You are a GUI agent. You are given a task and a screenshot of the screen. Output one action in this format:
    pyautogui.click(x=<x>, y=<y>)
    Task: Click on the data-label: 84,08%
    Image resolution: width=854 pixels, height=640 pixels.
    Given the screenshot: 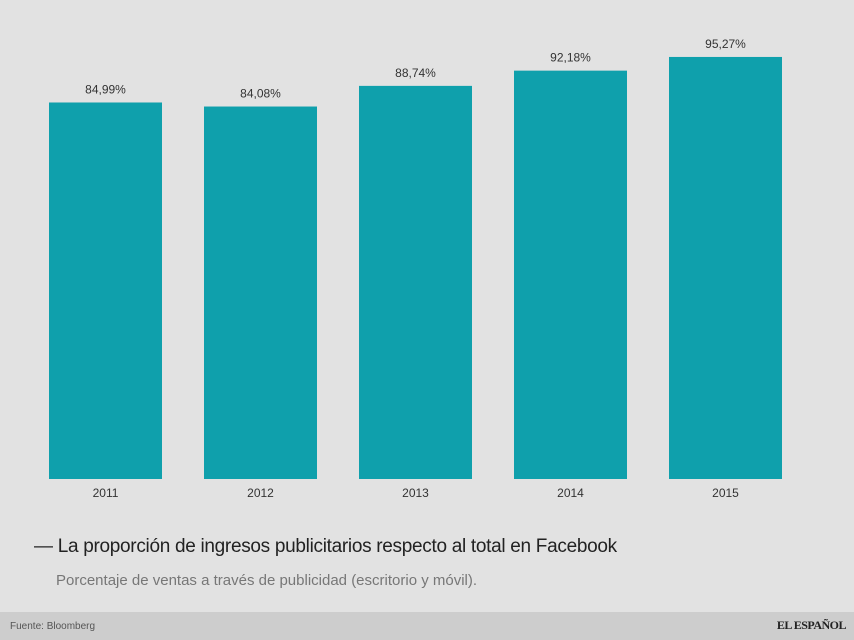 What is the action you would take?
    pyautogui.click(x=260, y=94)
    